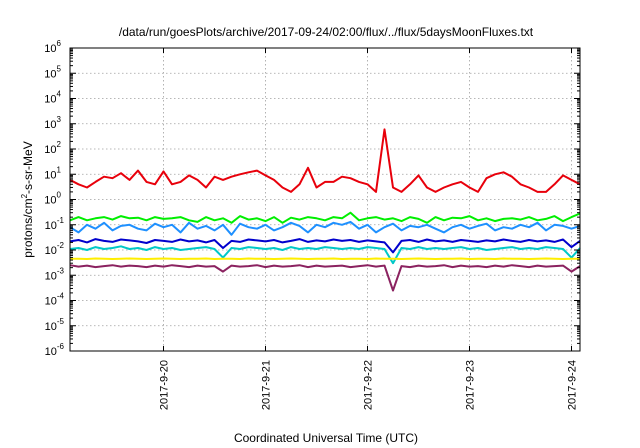  I want to click on y-tick-label: 10⁵, so click(52, 72).